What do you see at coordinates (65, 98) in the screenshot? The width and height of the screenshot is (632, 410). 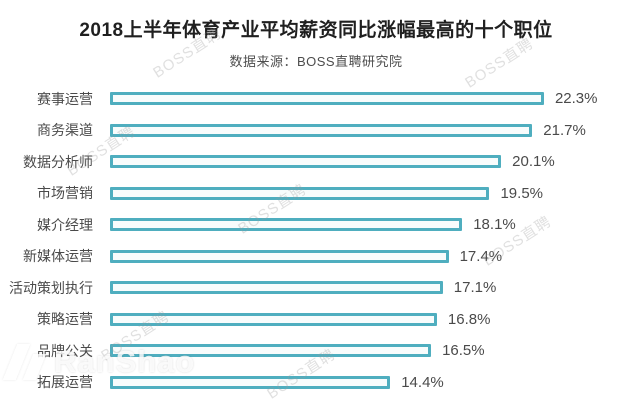 I see `bar-label: 赛事运营` at bounding box center [65, 98].